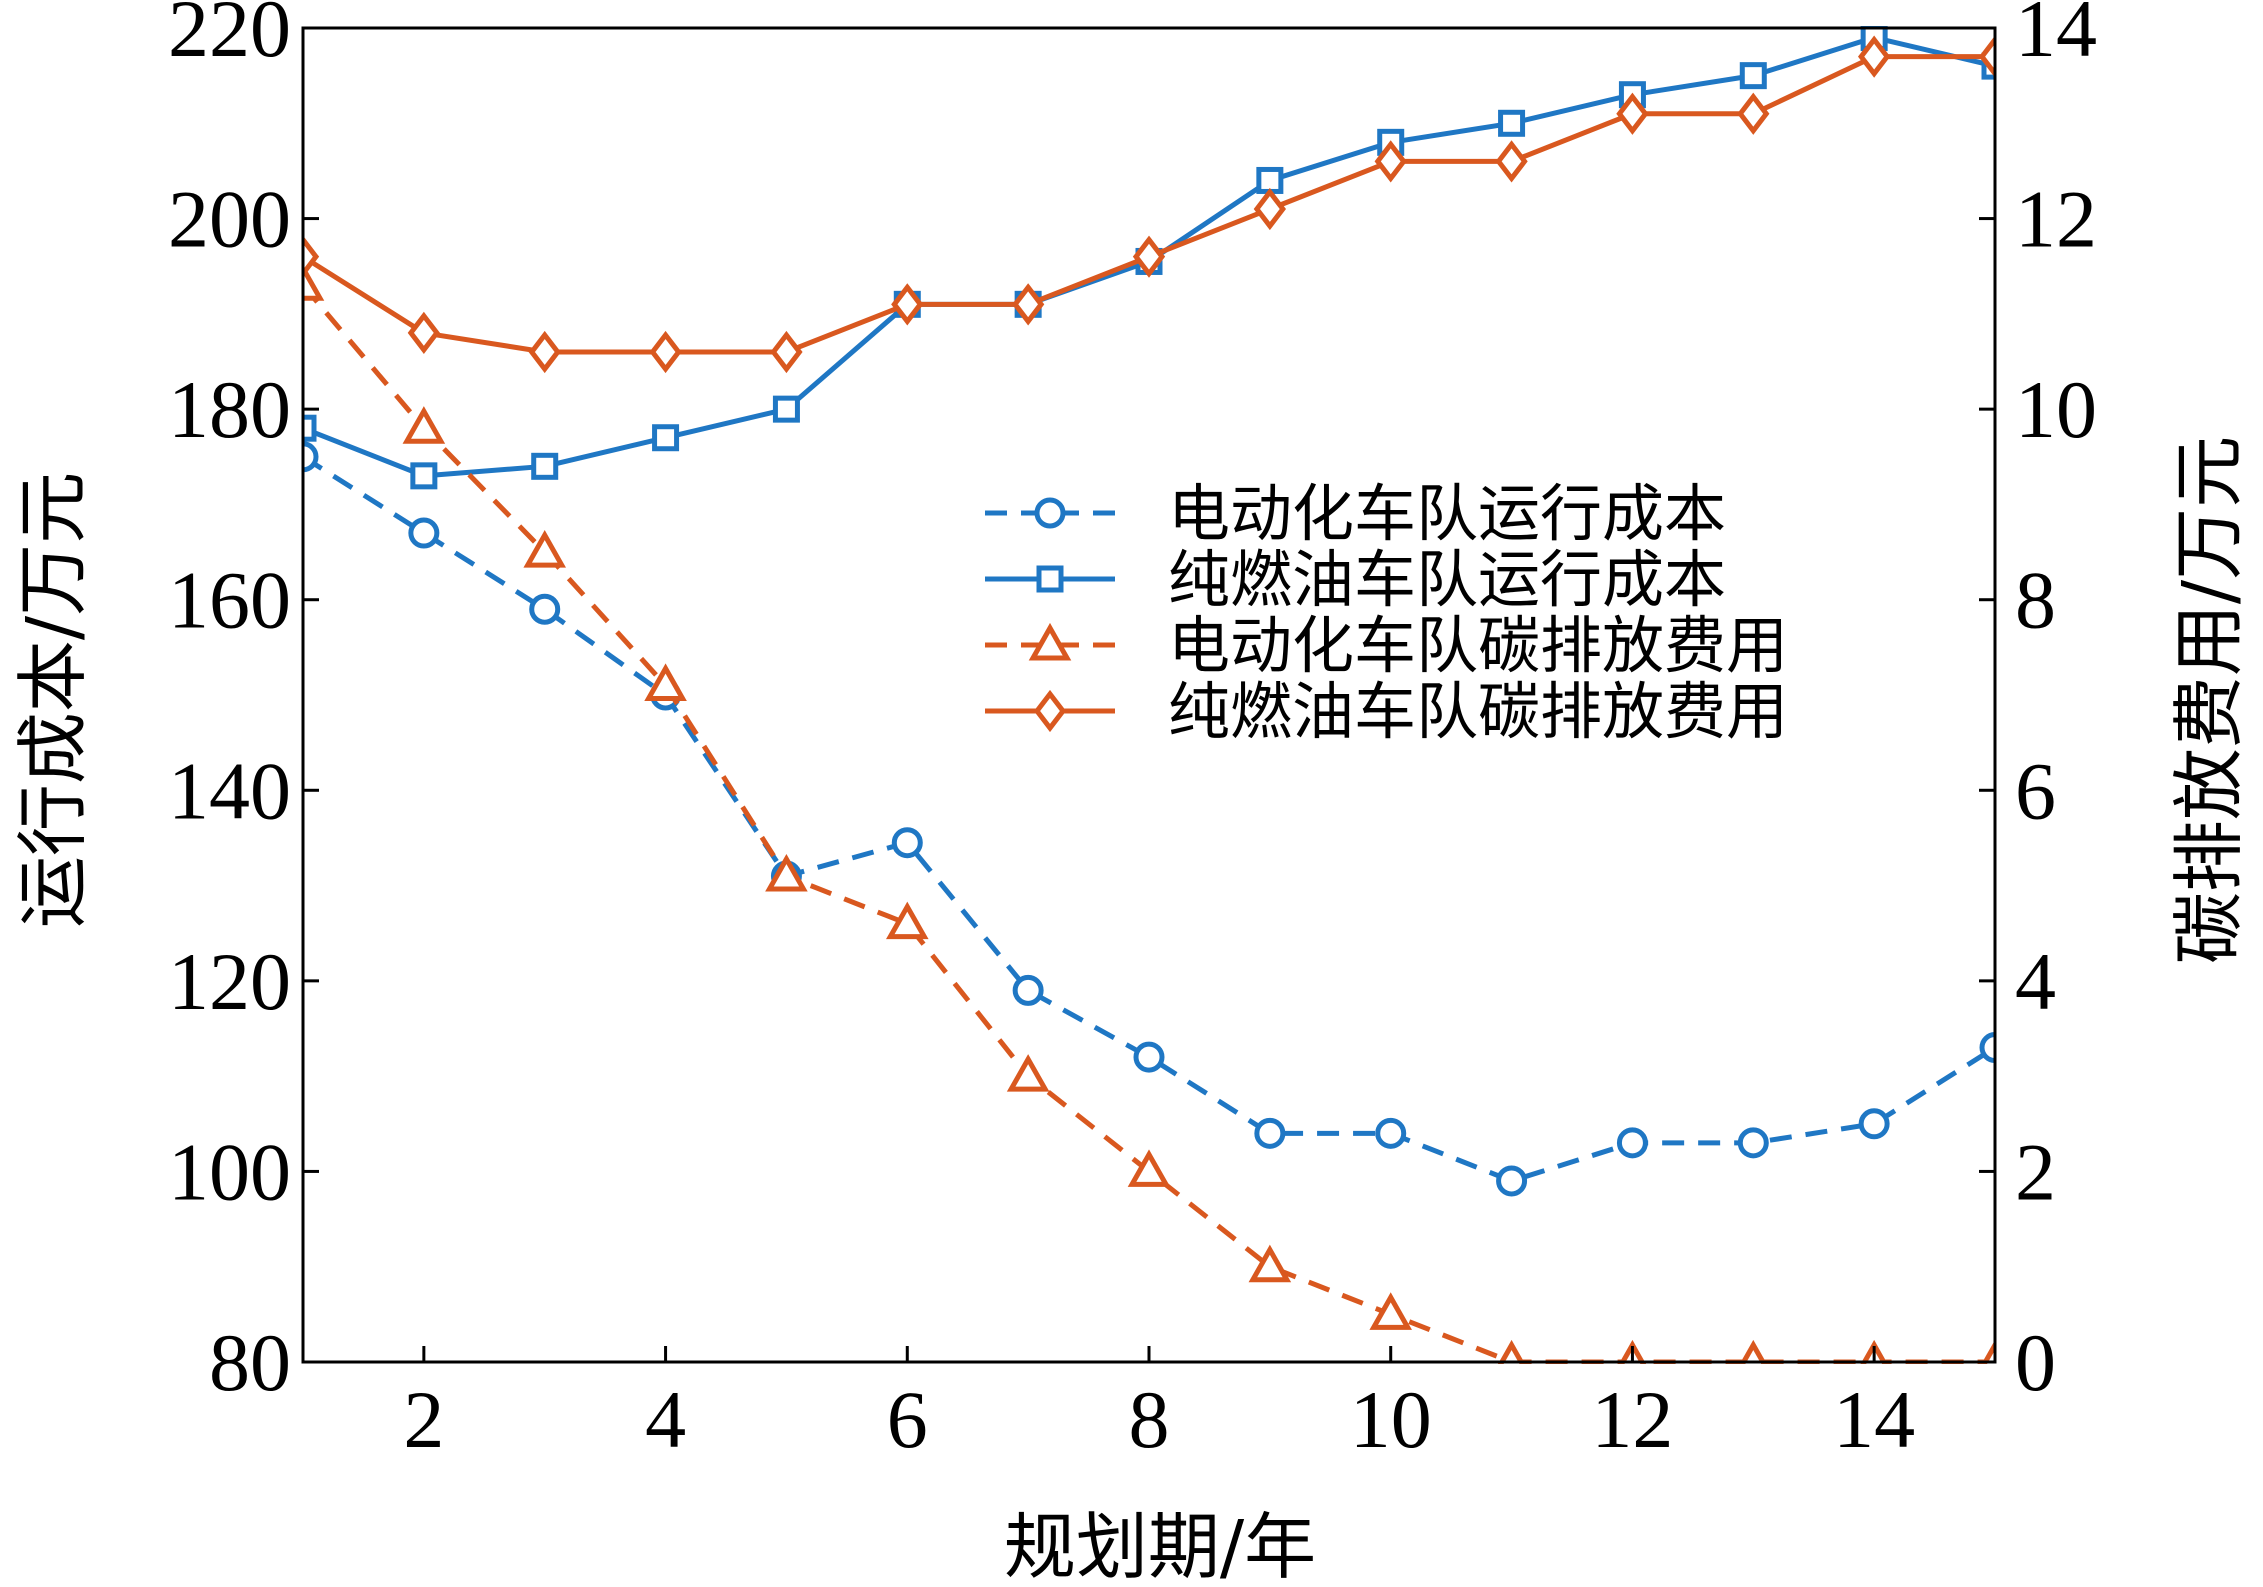 The width and height of the screenshot is (2263, 1587). What do you see at coordinates (1050, 711) in the screenshot?
I see `legend-4-marker` at bounding box center [1050, 711].